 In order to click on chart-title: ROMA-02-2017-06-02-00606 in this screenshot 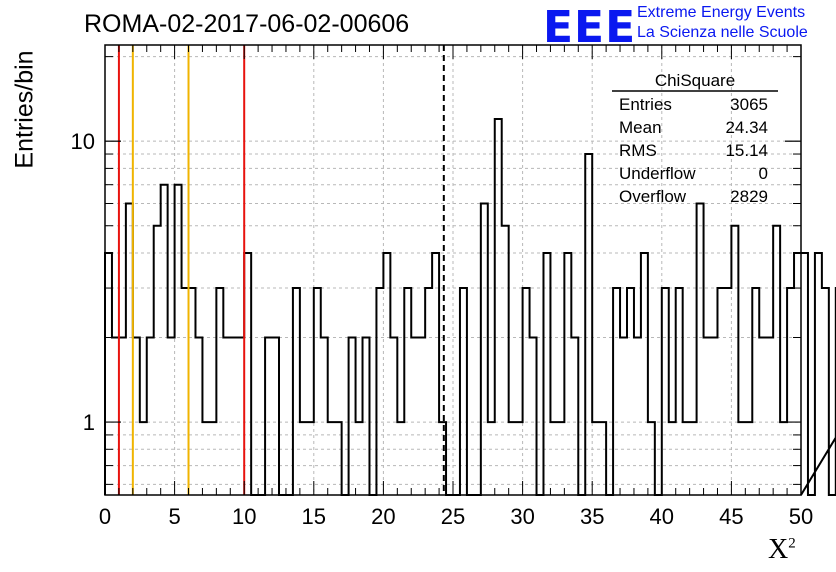, I will do `click(247, 24)`.